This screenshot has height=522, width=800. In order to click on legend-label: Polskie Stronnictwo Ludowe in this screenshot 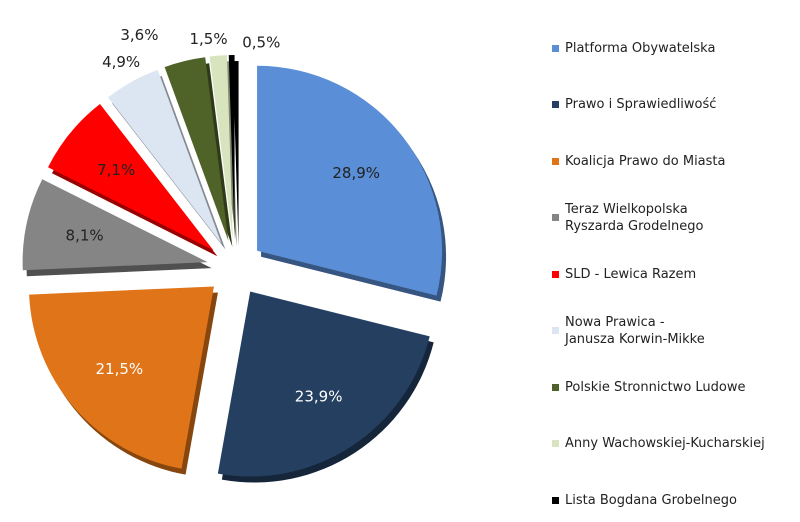, I will do `click(655, 387)`.